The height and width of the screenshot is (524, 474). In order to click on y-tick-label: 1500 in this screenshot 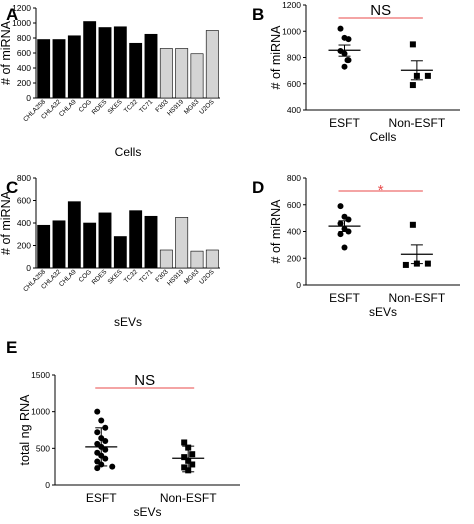, I will do `click(40, 375)`.